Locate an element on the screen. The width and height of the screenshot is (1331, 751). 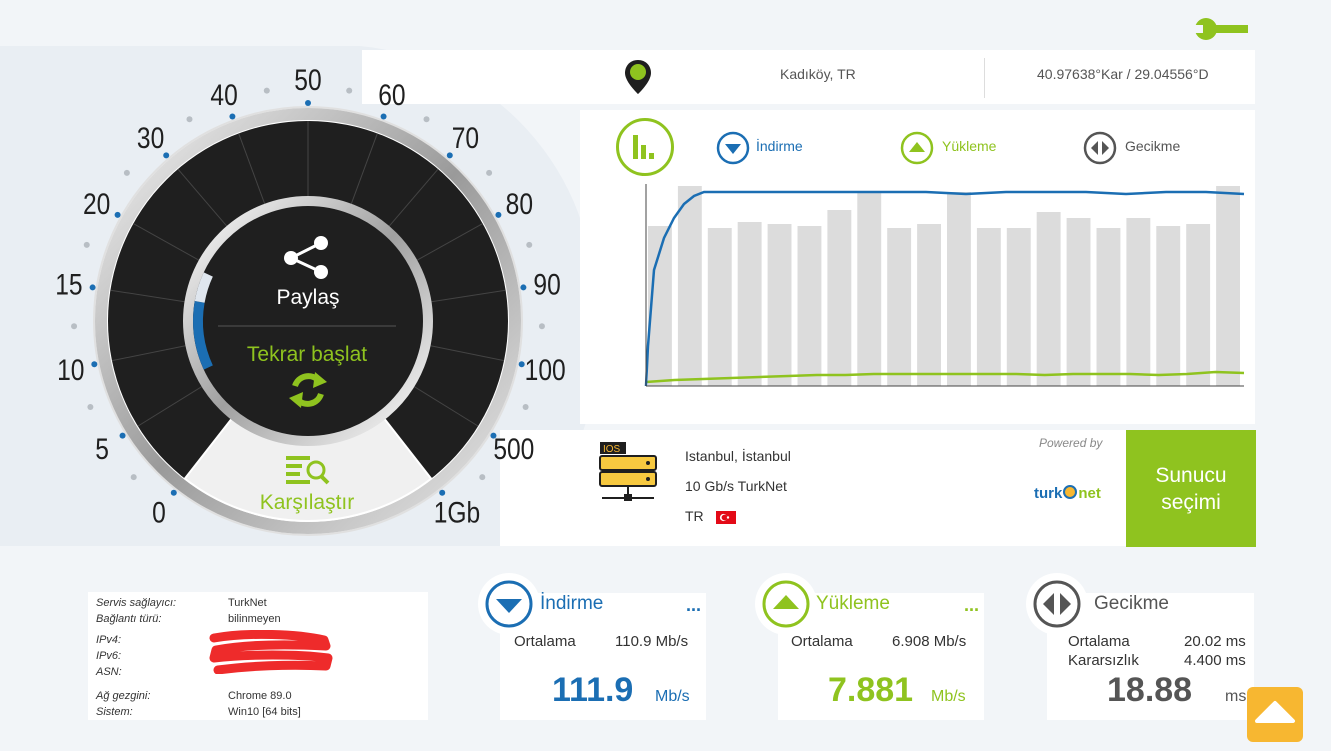
latency-value: 18.88 is located at coordinates (1150, 690).